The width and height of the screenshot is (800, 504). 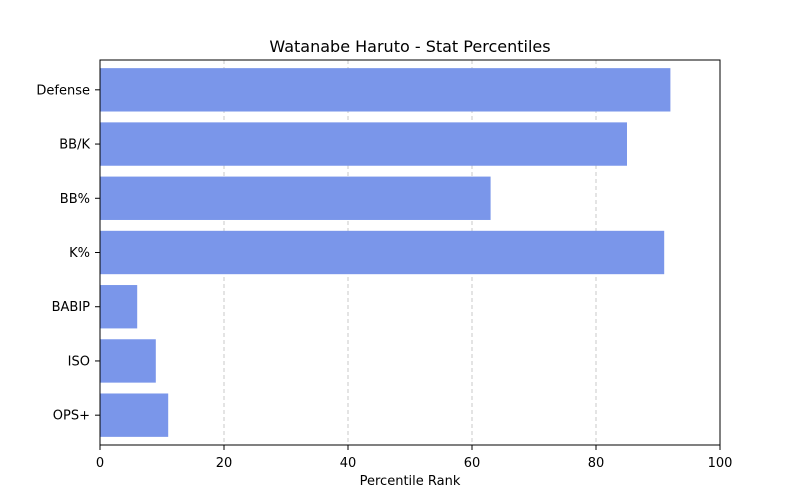 What do you see at coordinates (596, 463) in the screenshot?
I see `x-tick-label: 80` at bounding box center [596, 463].